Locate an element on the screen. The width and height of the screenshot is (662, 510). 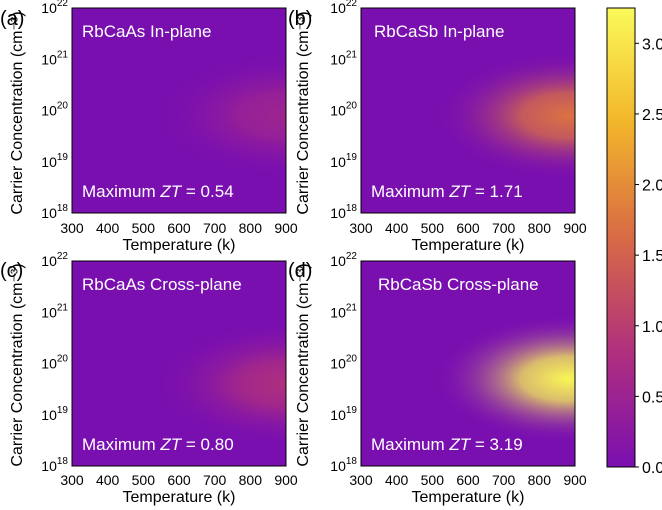
heatmap-title: RbCaAs Cross-plane is located at coordinates (162, 284).